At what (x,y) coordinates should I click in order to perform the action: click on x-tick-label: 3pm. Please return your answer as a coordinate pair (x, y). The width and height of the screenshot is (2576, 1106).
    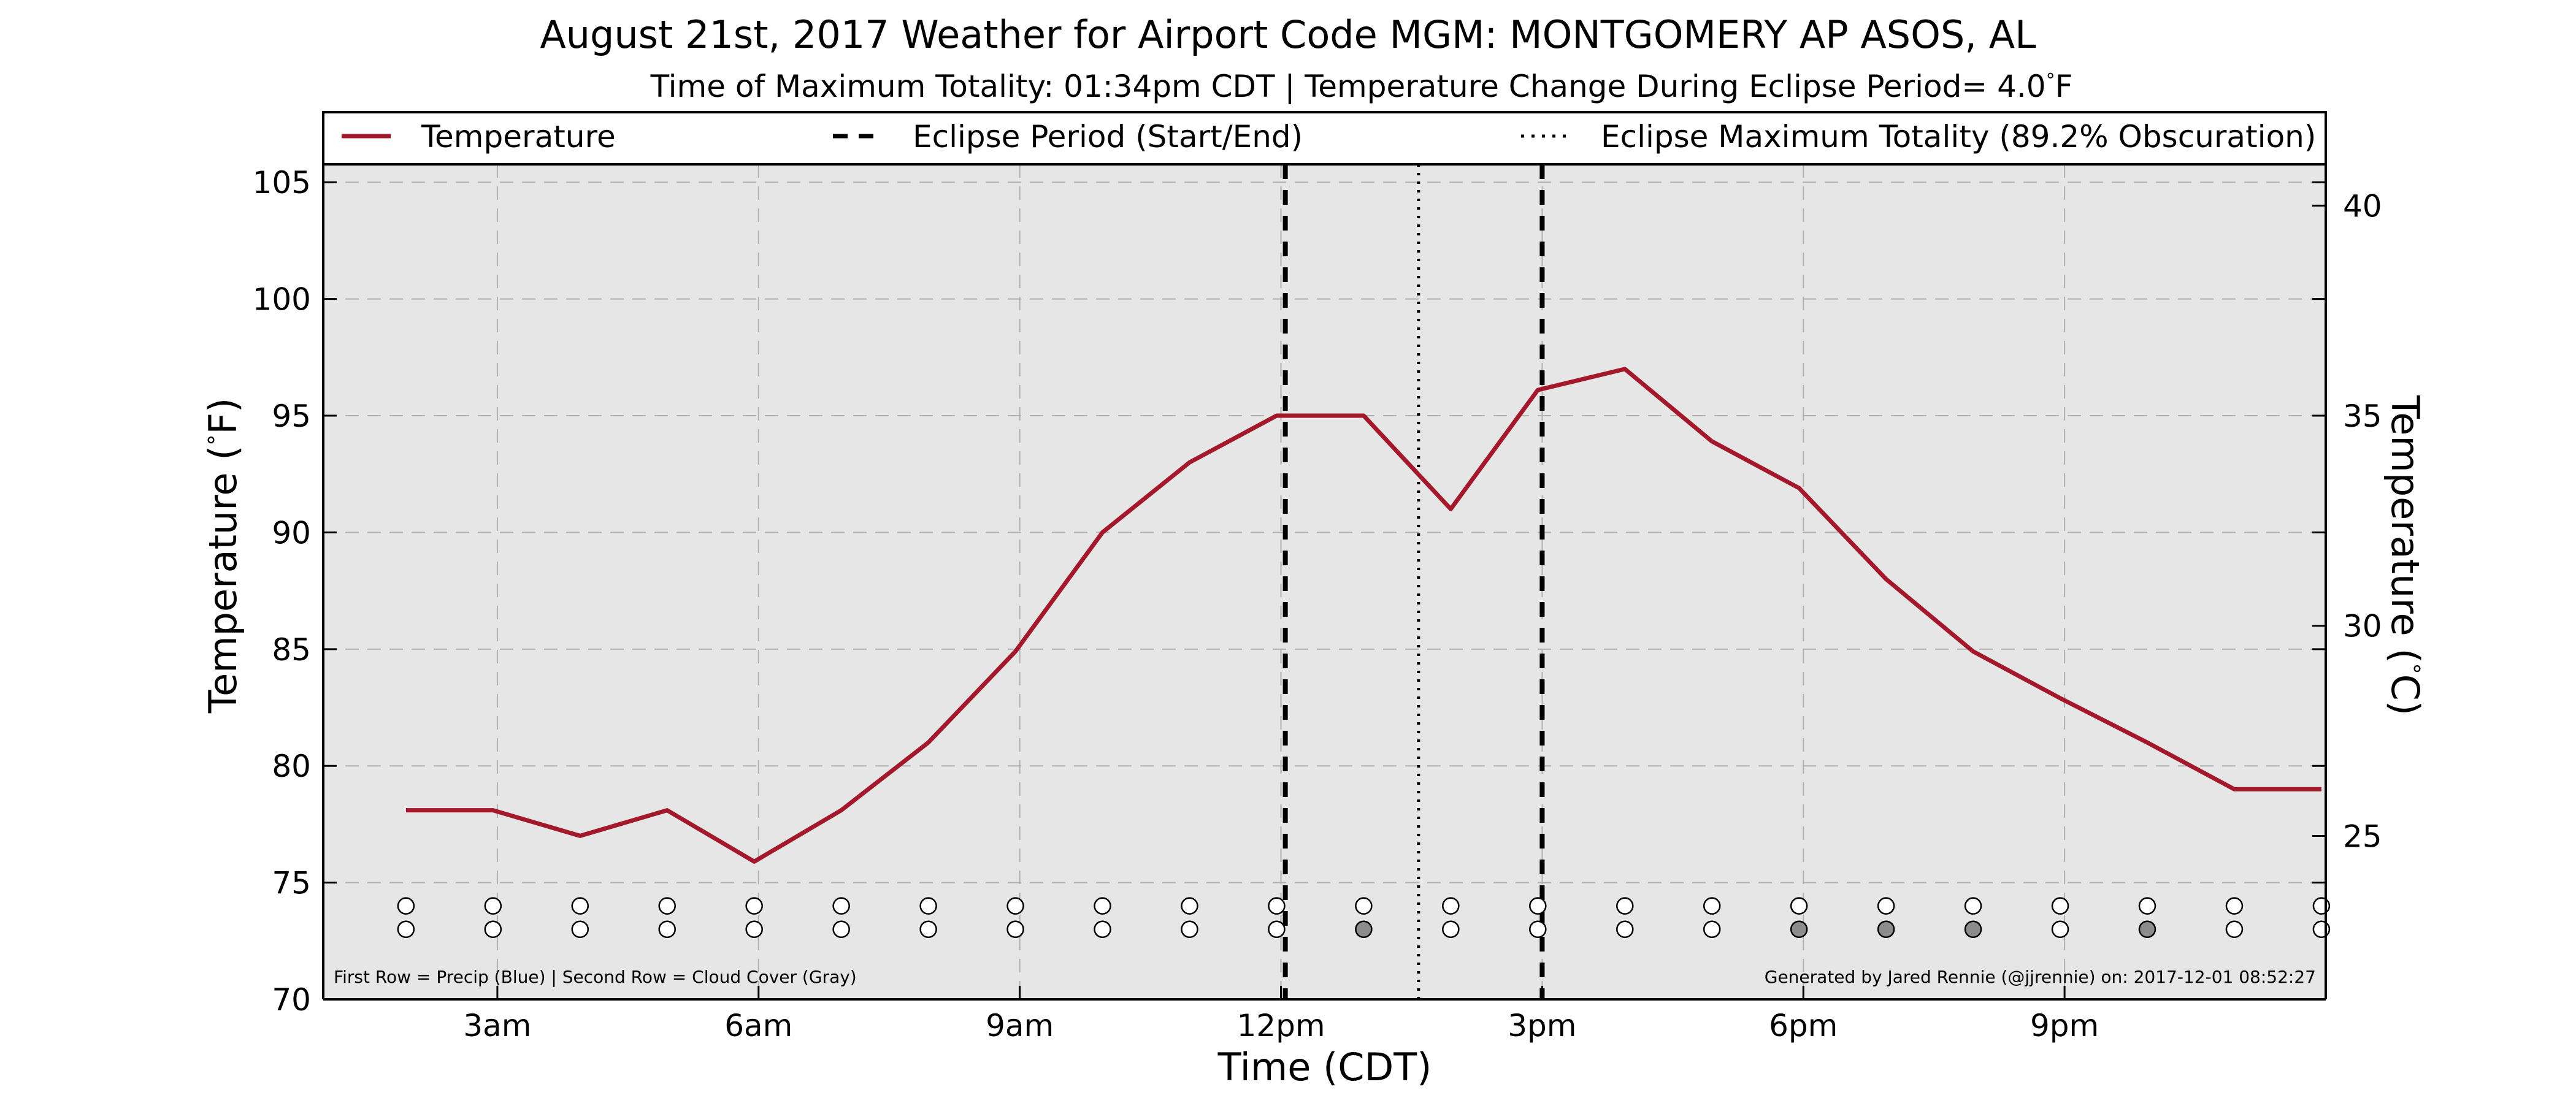
    Looking at the image, I should click on (1542, 1025).